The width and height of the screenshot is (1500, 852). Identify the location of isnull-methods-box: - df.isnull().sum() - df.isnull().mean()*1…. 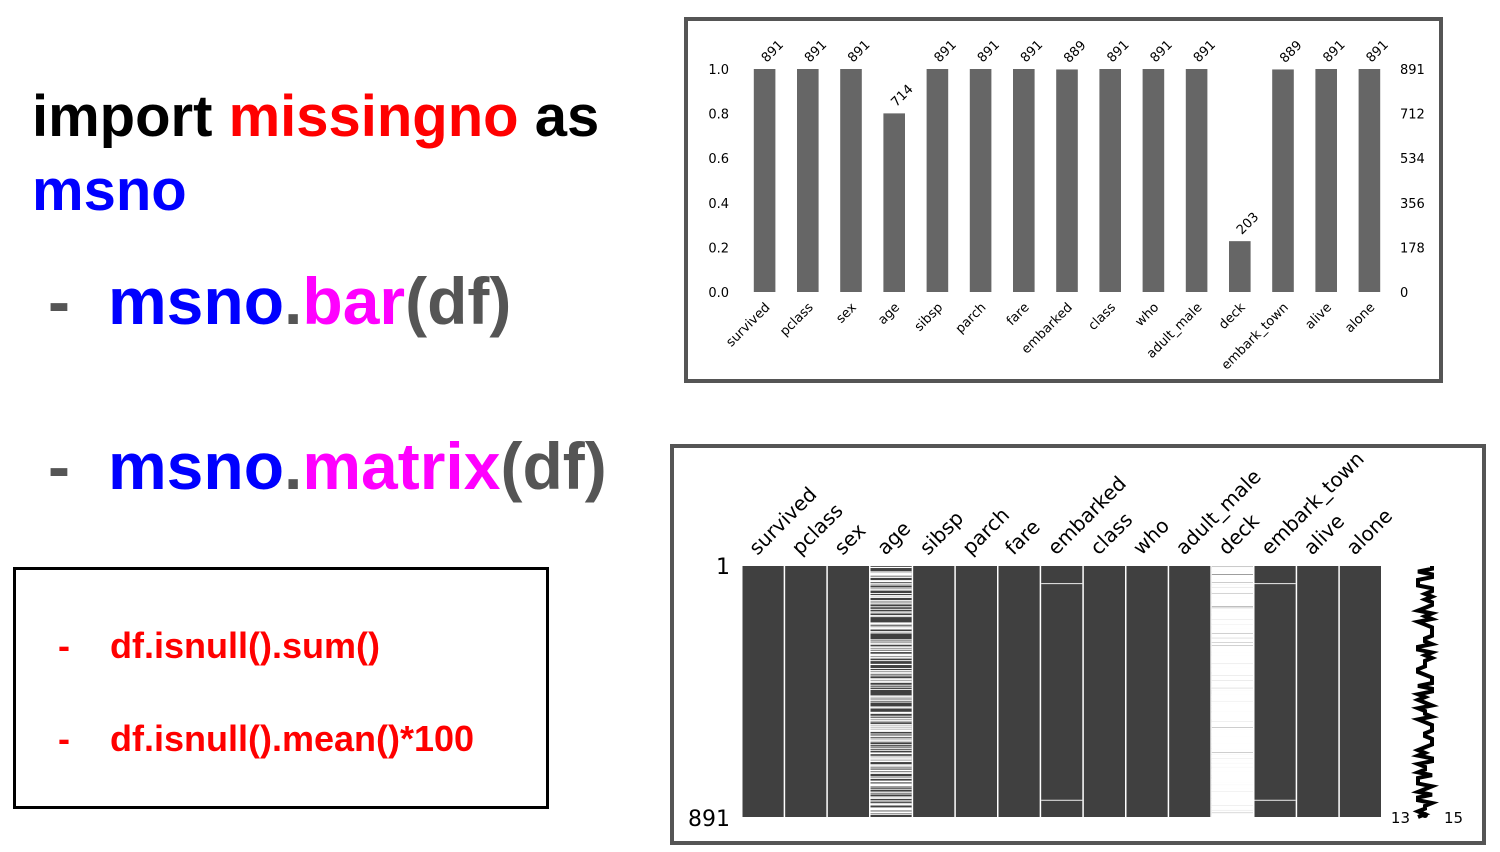
(281, 688).